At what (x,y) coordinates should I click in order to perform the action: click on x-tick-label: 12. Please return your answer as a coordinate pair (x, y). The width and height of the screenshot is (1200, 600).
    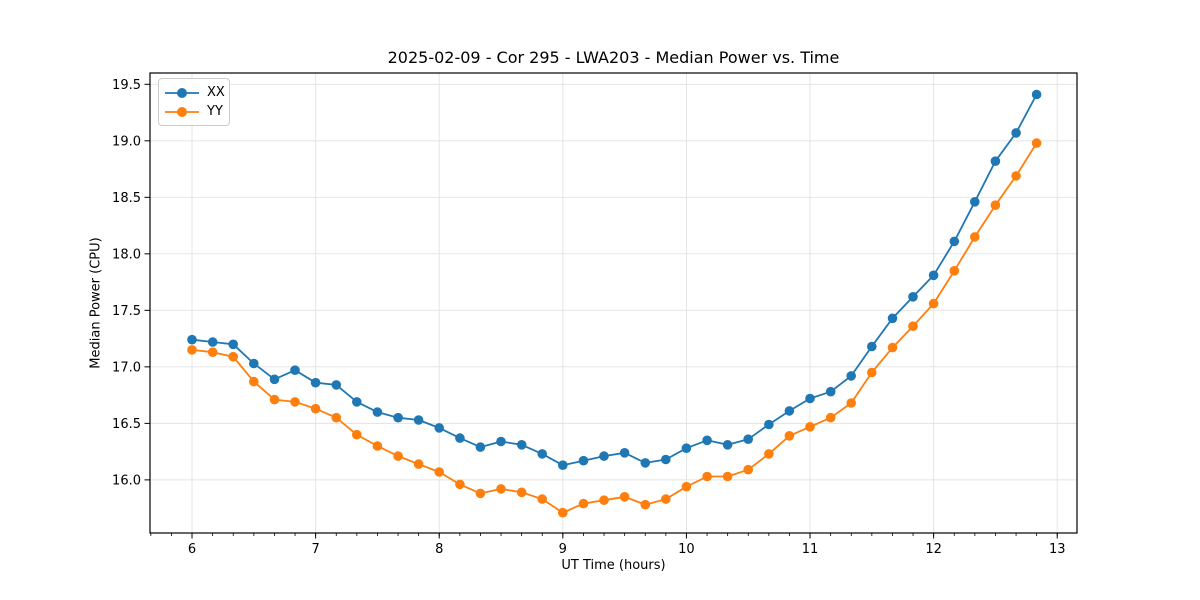
    Looking at the image, I should click on (933, 549).